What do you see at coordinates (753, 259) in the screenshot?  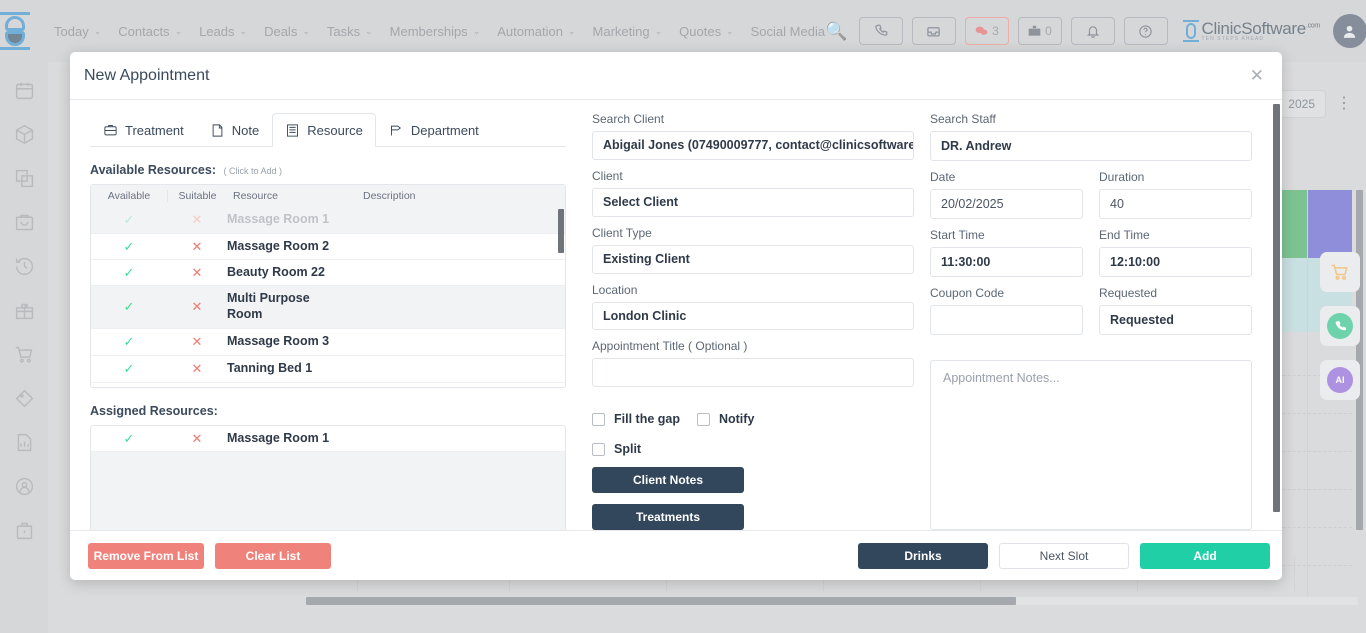 I see `client-type-select: Existing Client` at bounding box center [753, 259].